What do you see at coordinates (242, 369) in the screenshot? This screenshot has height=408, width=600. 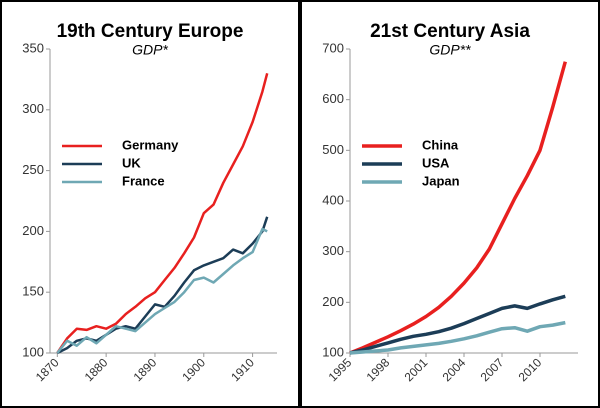 I see `x-tick-label: 1910` at bounding box center [242, 369].